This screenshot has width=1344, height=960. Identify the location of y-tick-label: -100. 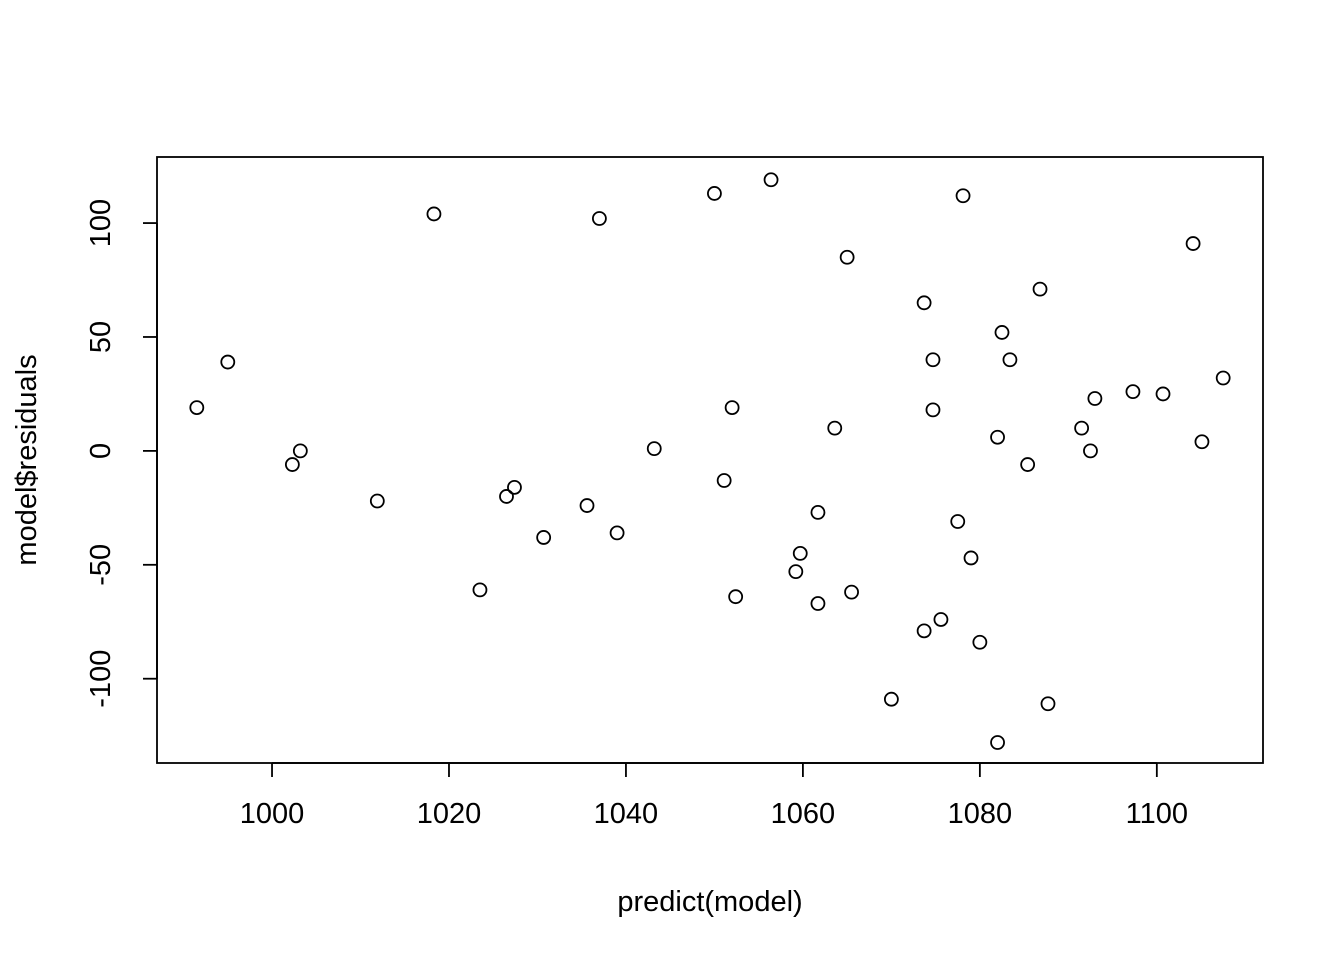
(101, 679).